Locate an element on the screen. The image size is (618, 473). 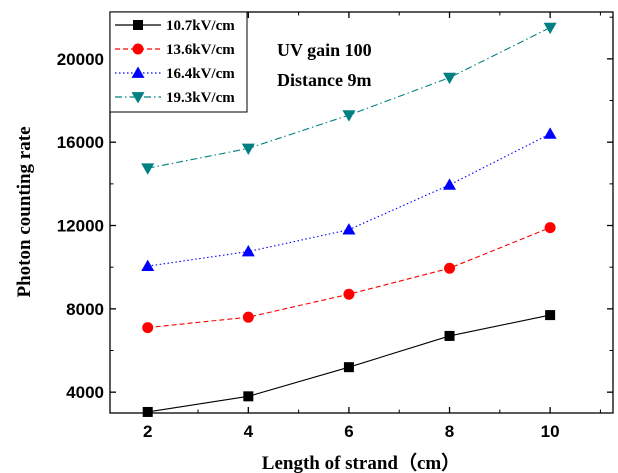
y-tick-label: 12000 is located at coordinates (80, 226).